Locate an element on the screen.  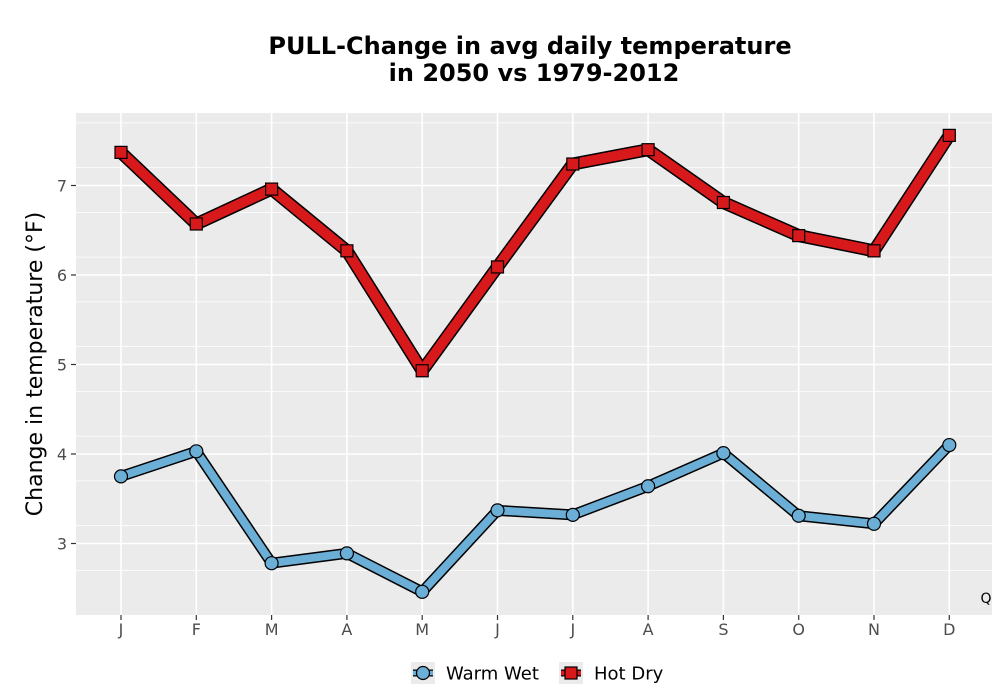
y-tick-label: 4 is located at coordinates (62, 454).